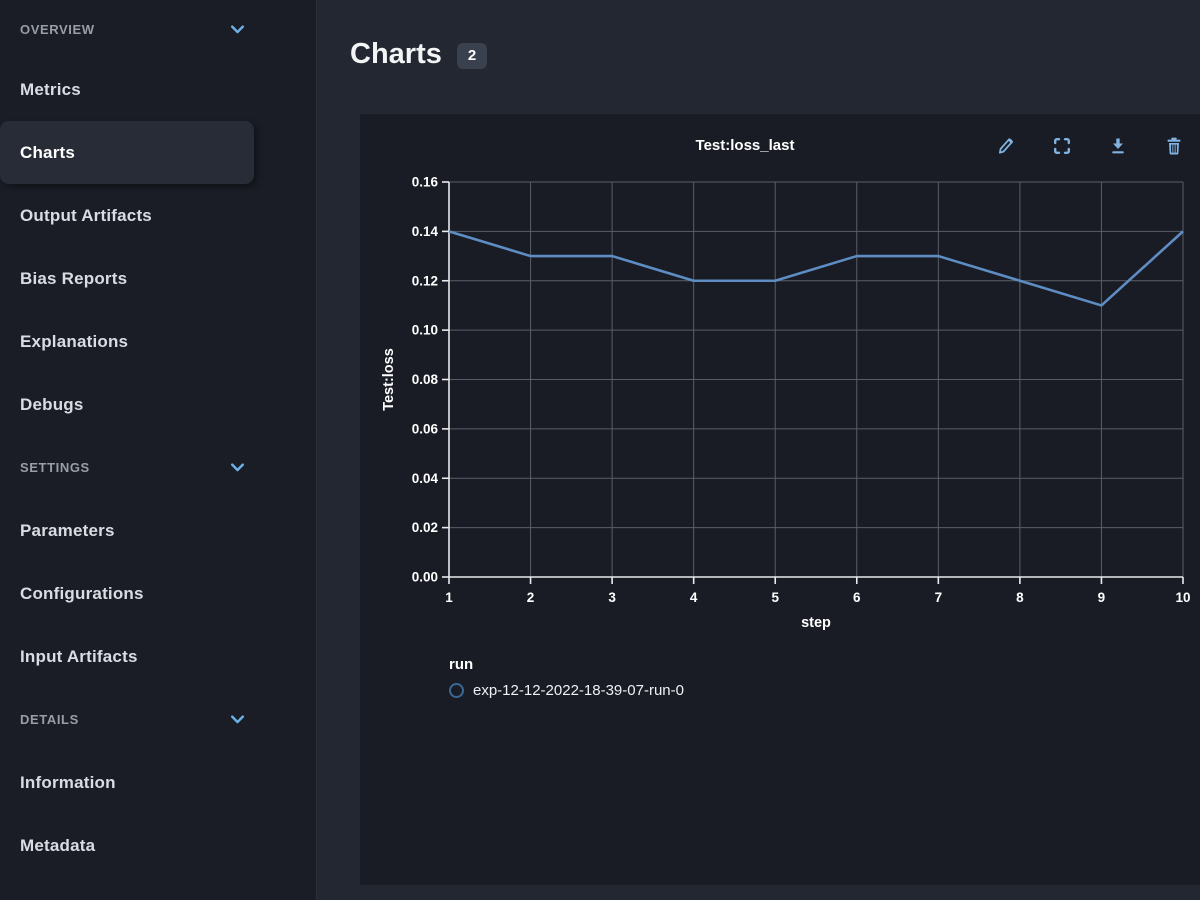 The image size is (1200, 900). What do you see at coordinates (58, 845) in the screenshot?
I see `sidebar-label: Metadata` at bounding box center [58, 845].